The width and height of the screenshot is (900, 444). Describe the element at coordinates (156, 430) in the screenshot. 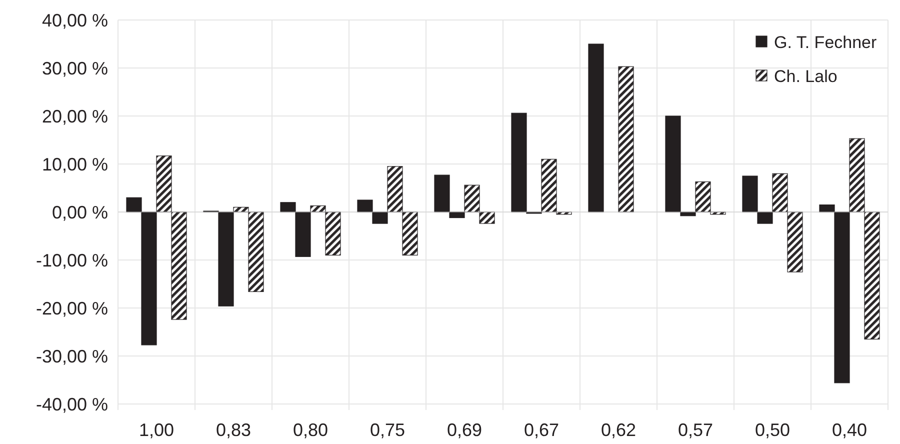

I see `x-tick-label: 1,00` at that location.